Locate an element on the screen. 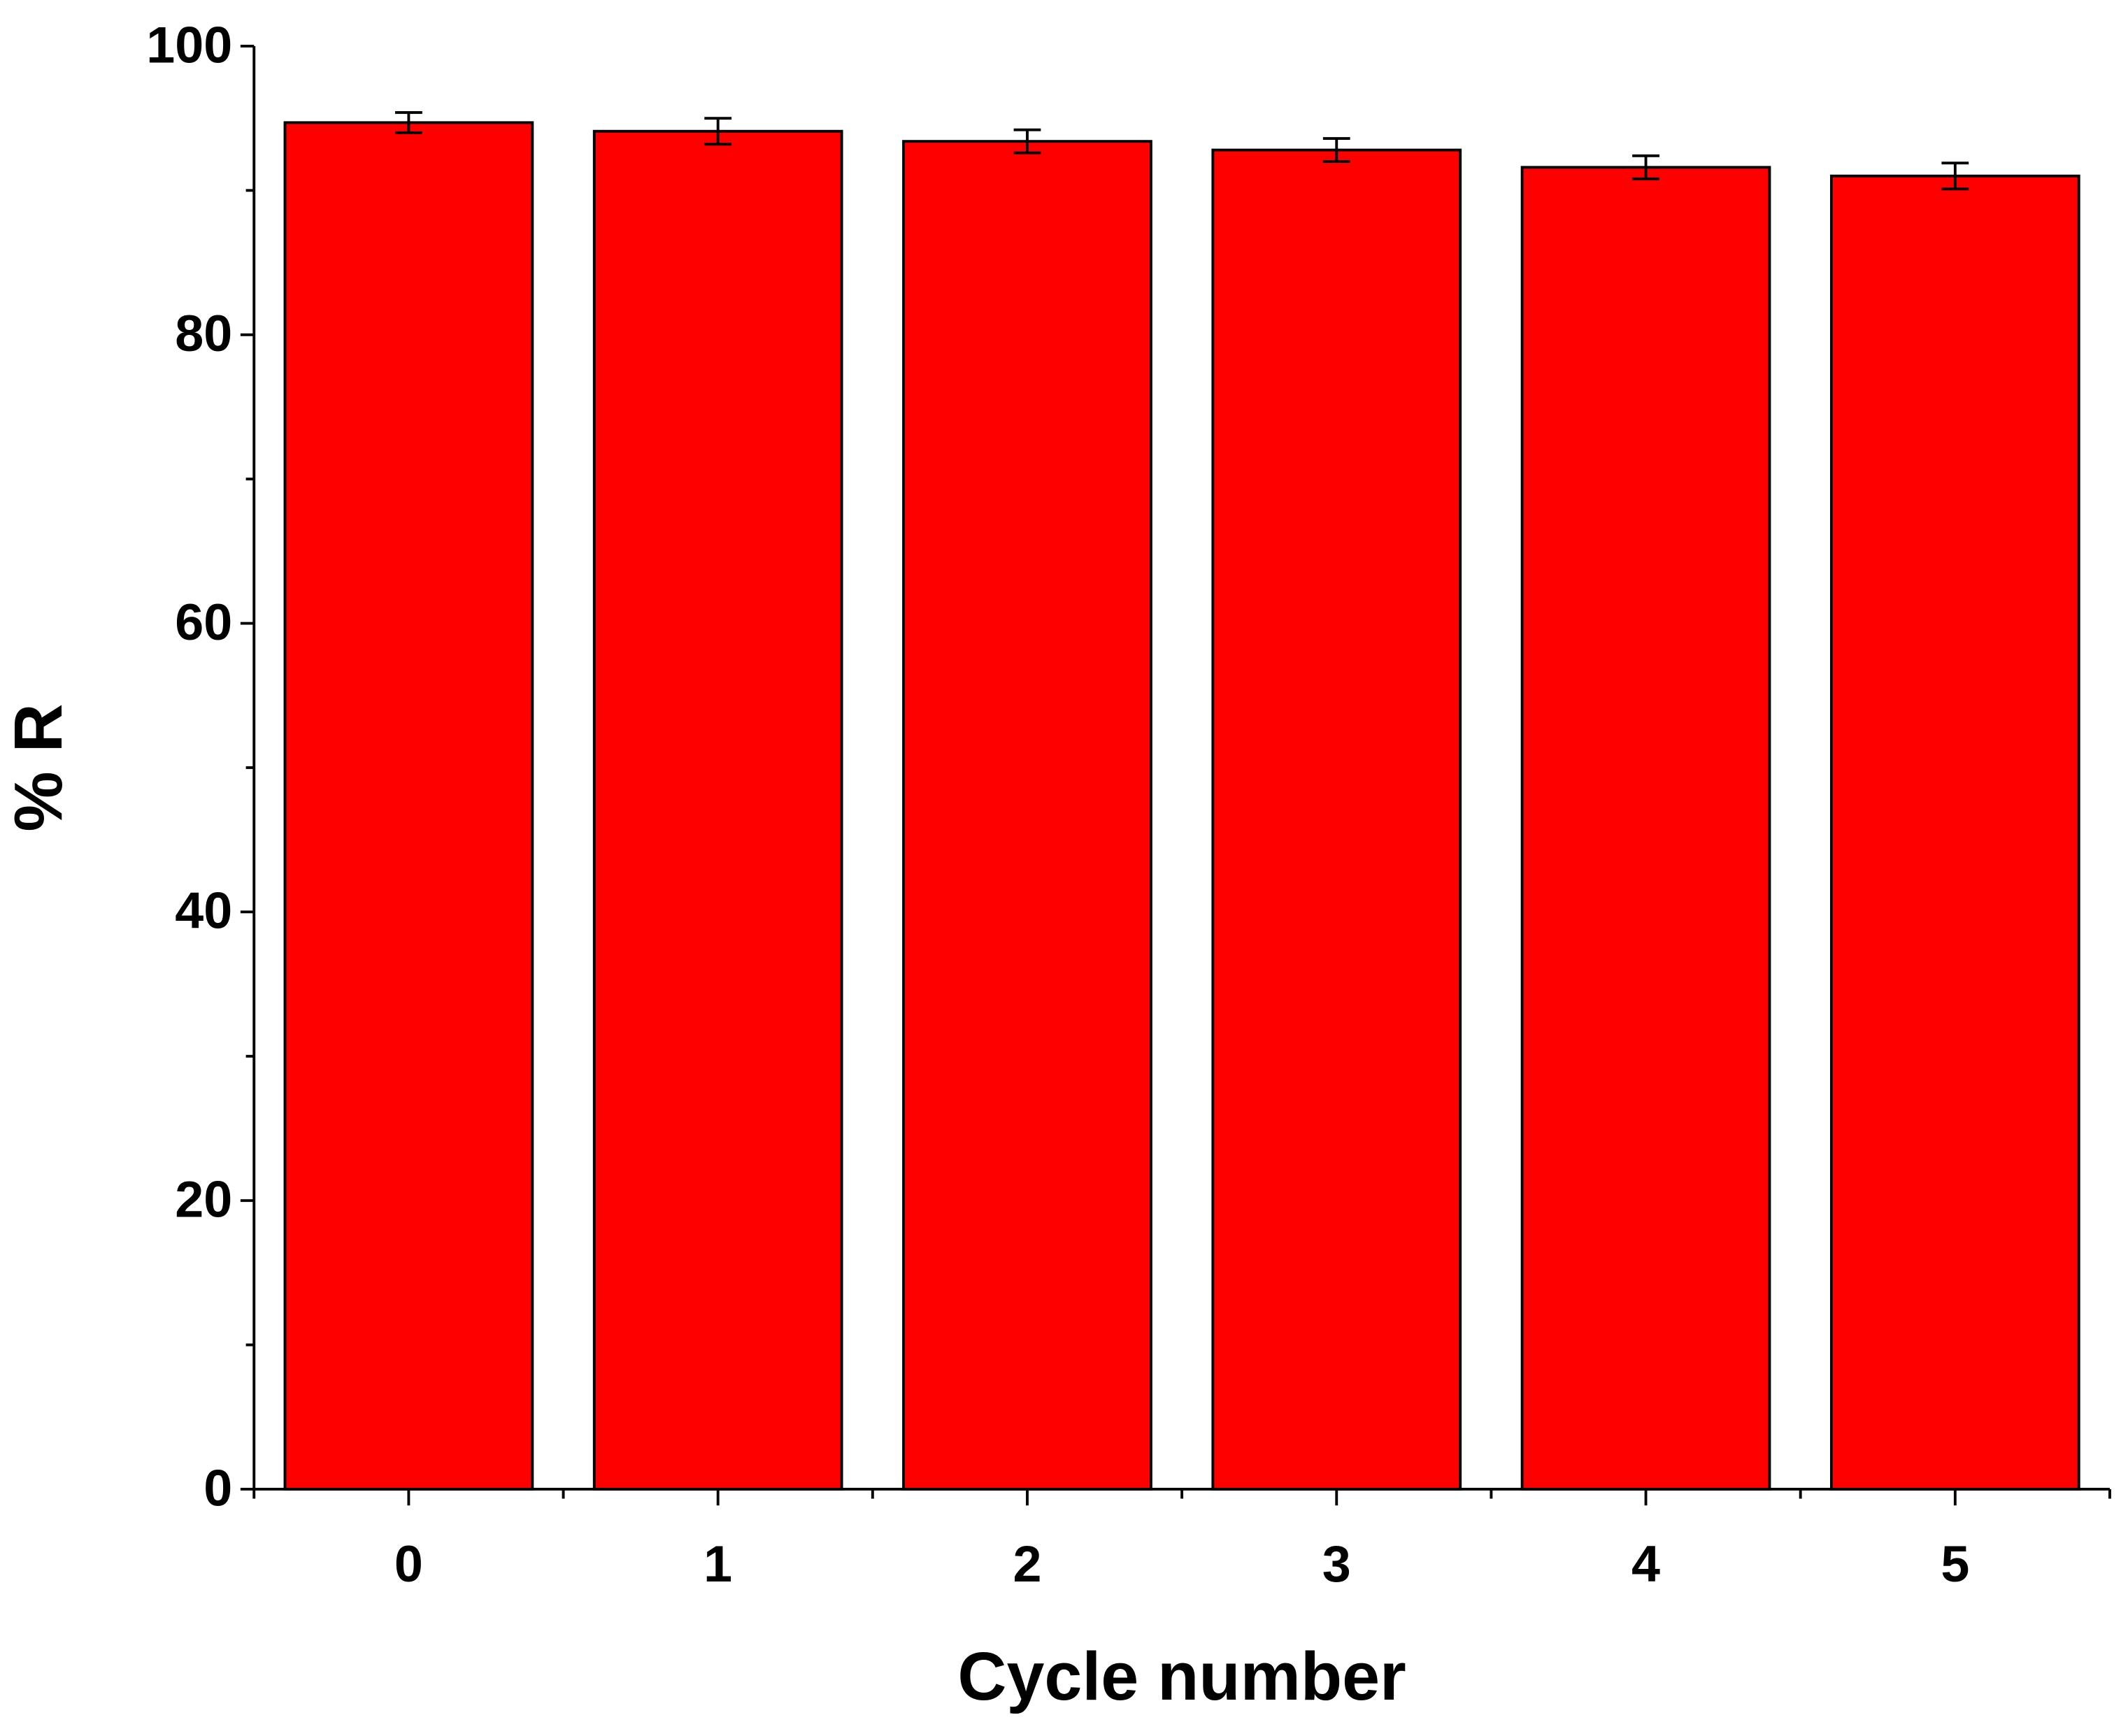 The height and width of the screenshot is (1736, 2121). x-tick-label: 2 is located at coordinates (1027, 1564).